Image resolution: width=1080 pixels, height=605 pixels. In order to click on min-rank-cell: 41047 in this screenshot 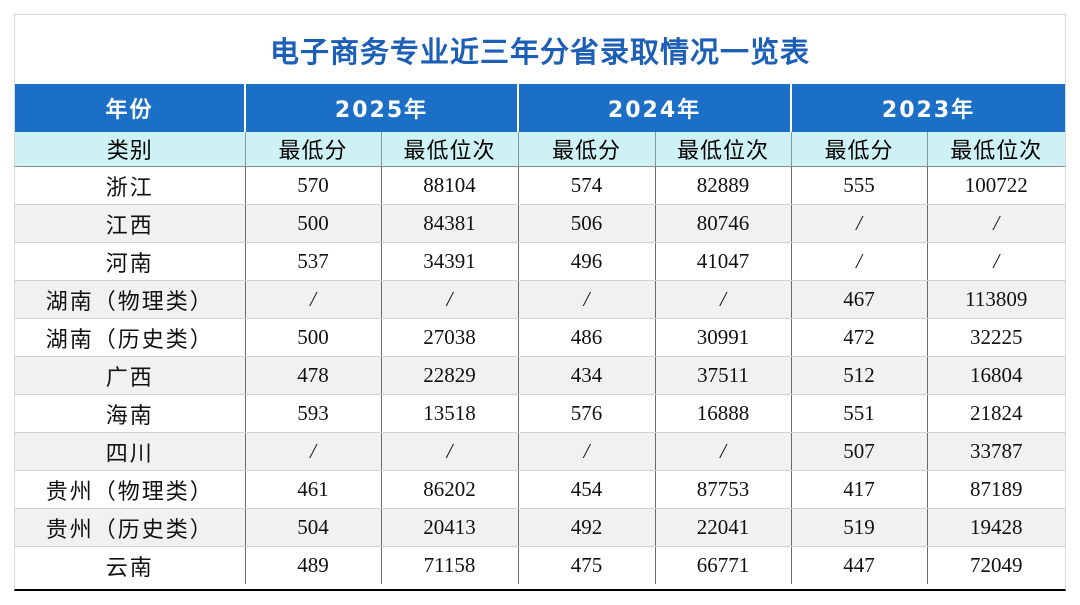, I will do `click(723, 261)`.